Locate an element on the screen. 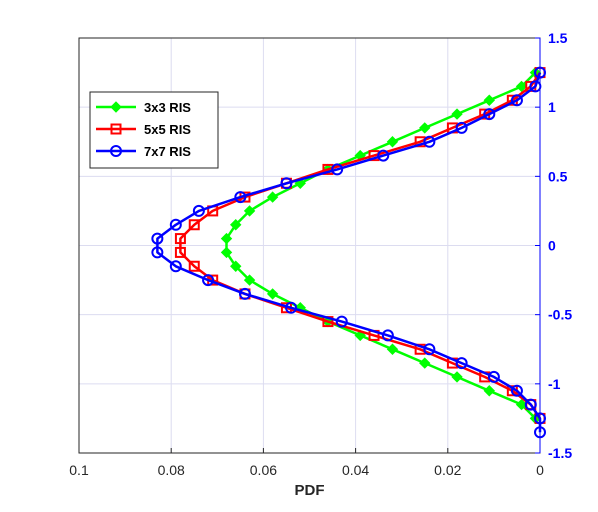  x-axis-label: PDF is located at coordinates (310, 490).